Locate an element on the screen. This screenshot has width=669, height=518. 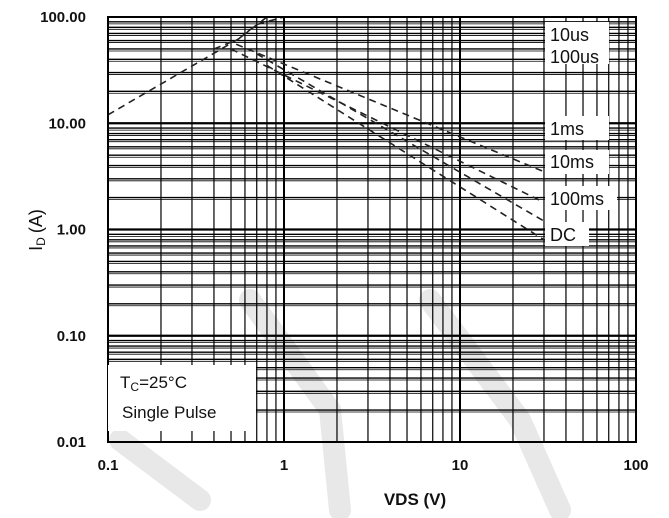
y-tick-label: 10.00 is located at coordinates (67, 123).